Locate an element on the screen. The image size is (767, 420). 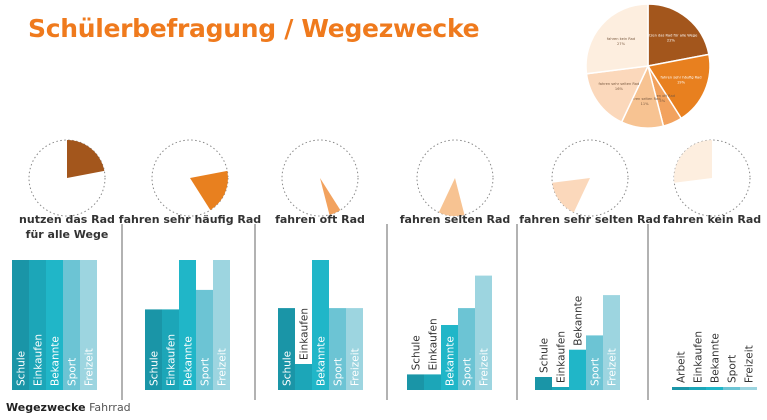
pie-percent-label: 19% is located at coordinates (681, 82).